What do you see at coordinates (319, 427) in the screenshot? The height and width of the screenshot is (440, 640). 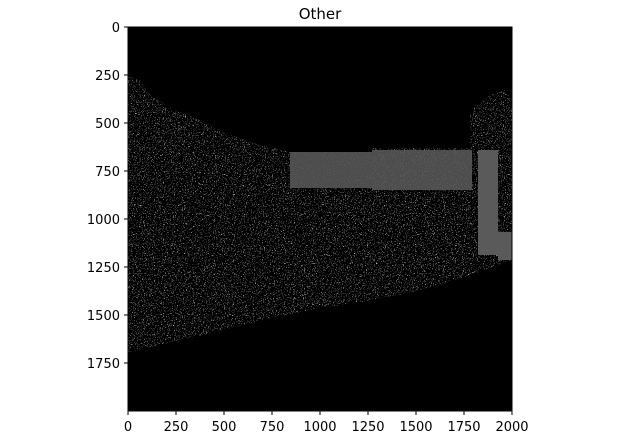 I see `x-tick-label: 1000` at bounding box center [319, 427].